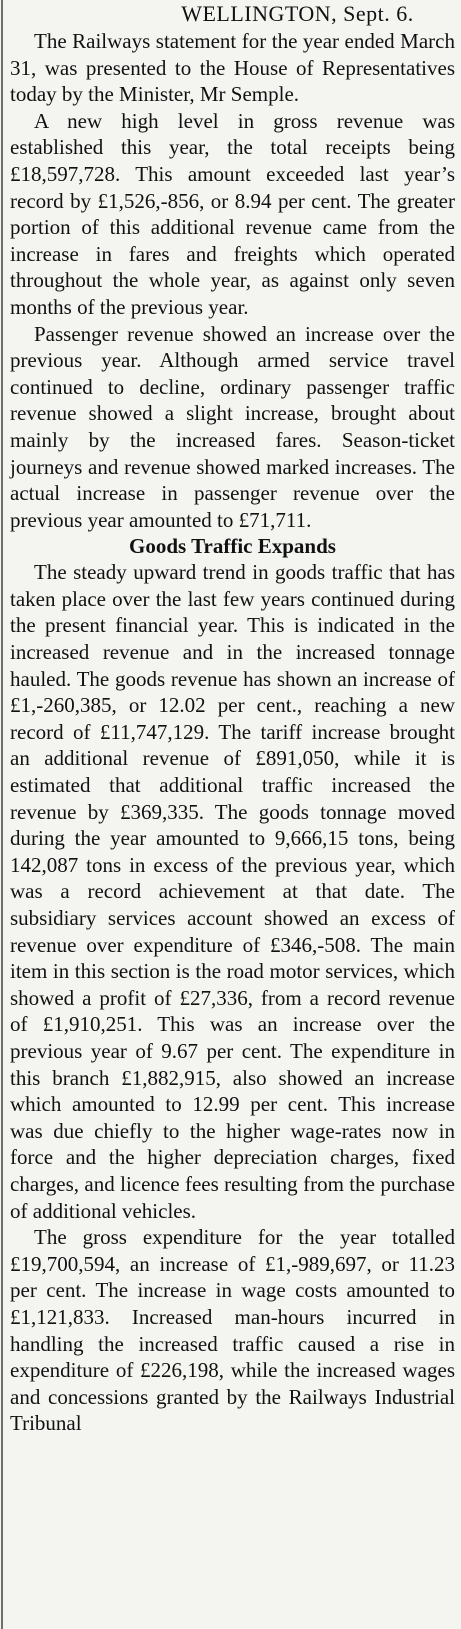  Describe the element at coordinates (2, 814) in the screenshot. I see `column-rule` at that location.